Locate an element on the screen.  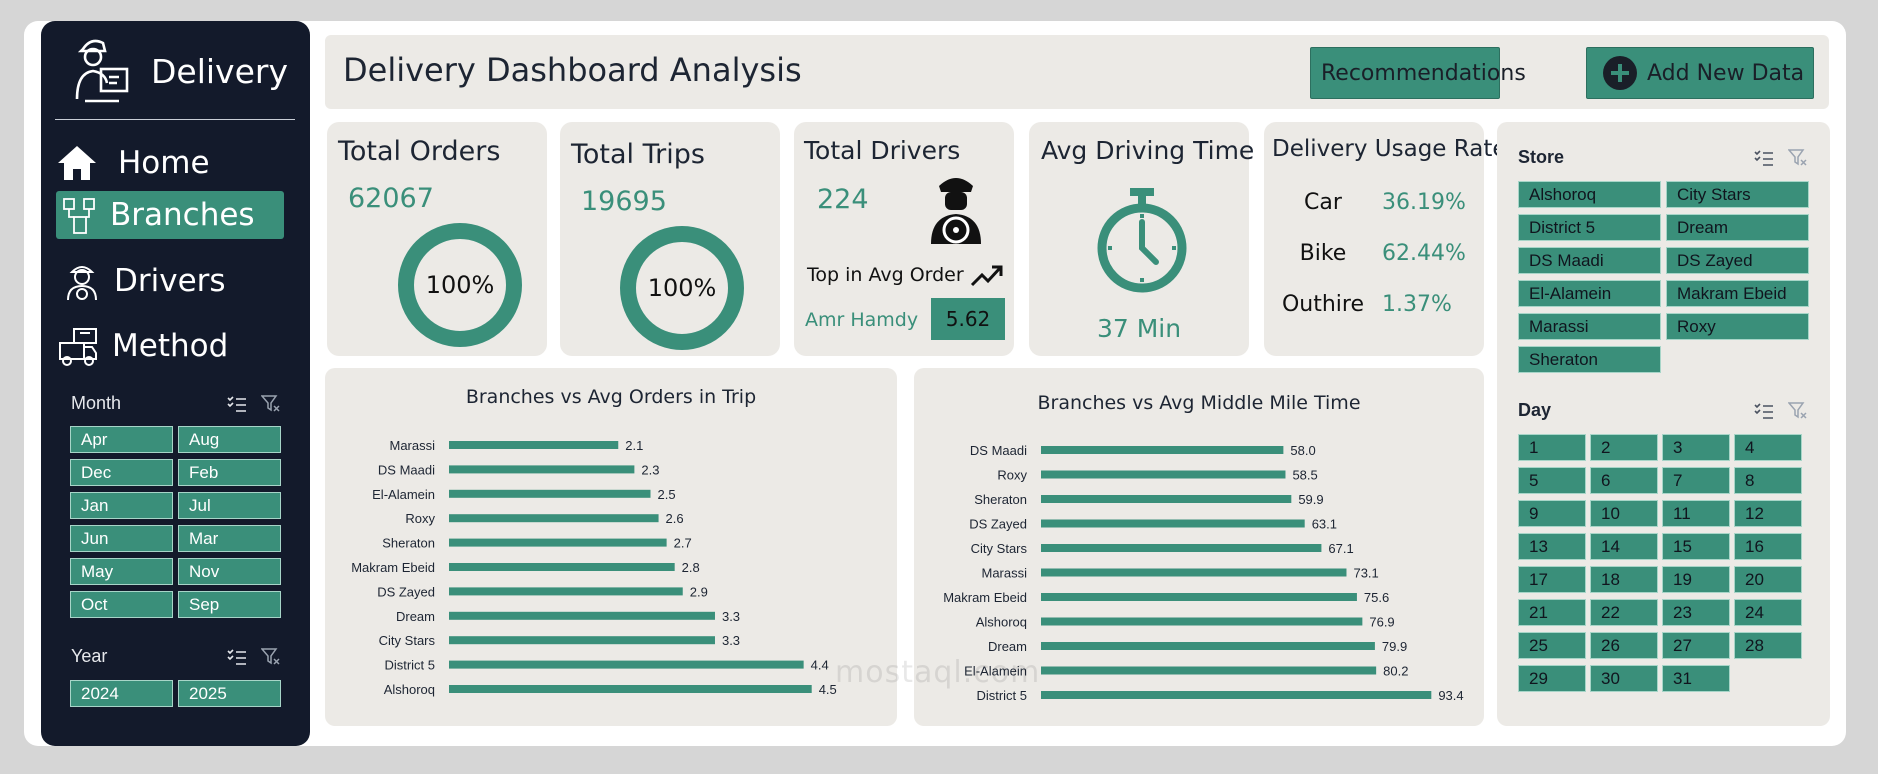
category-label: City Stars is located at coordinates (407, 640).